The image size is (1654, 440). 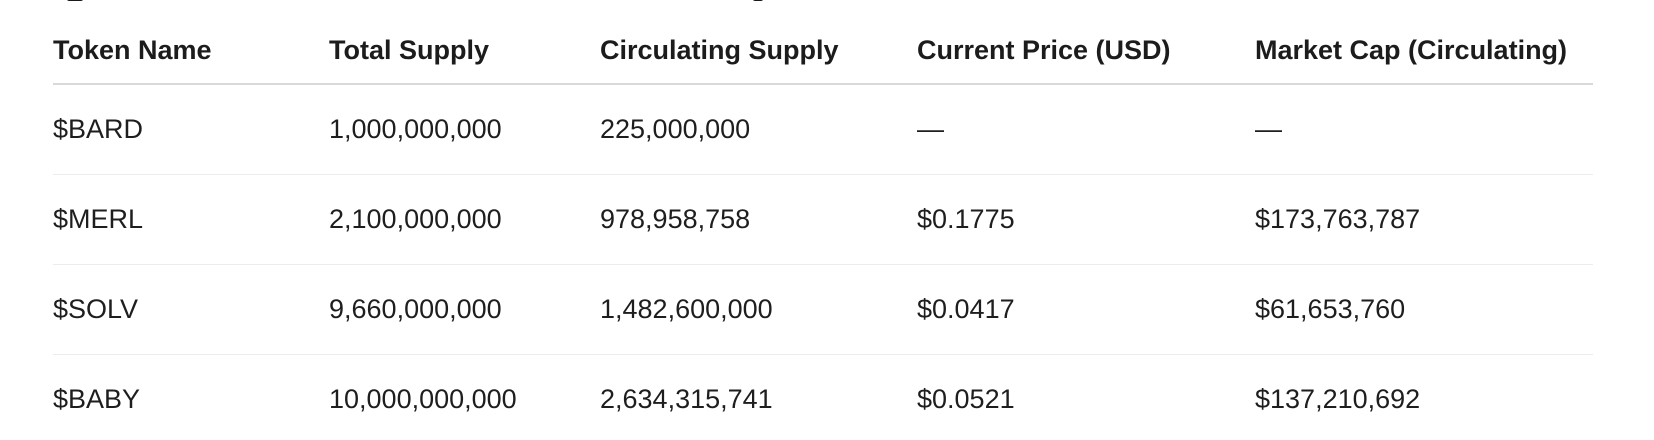 What do you see at coordinates (433, 2) in the screenshot?
I see `clipped-heading` at bounding box center [433, 2].